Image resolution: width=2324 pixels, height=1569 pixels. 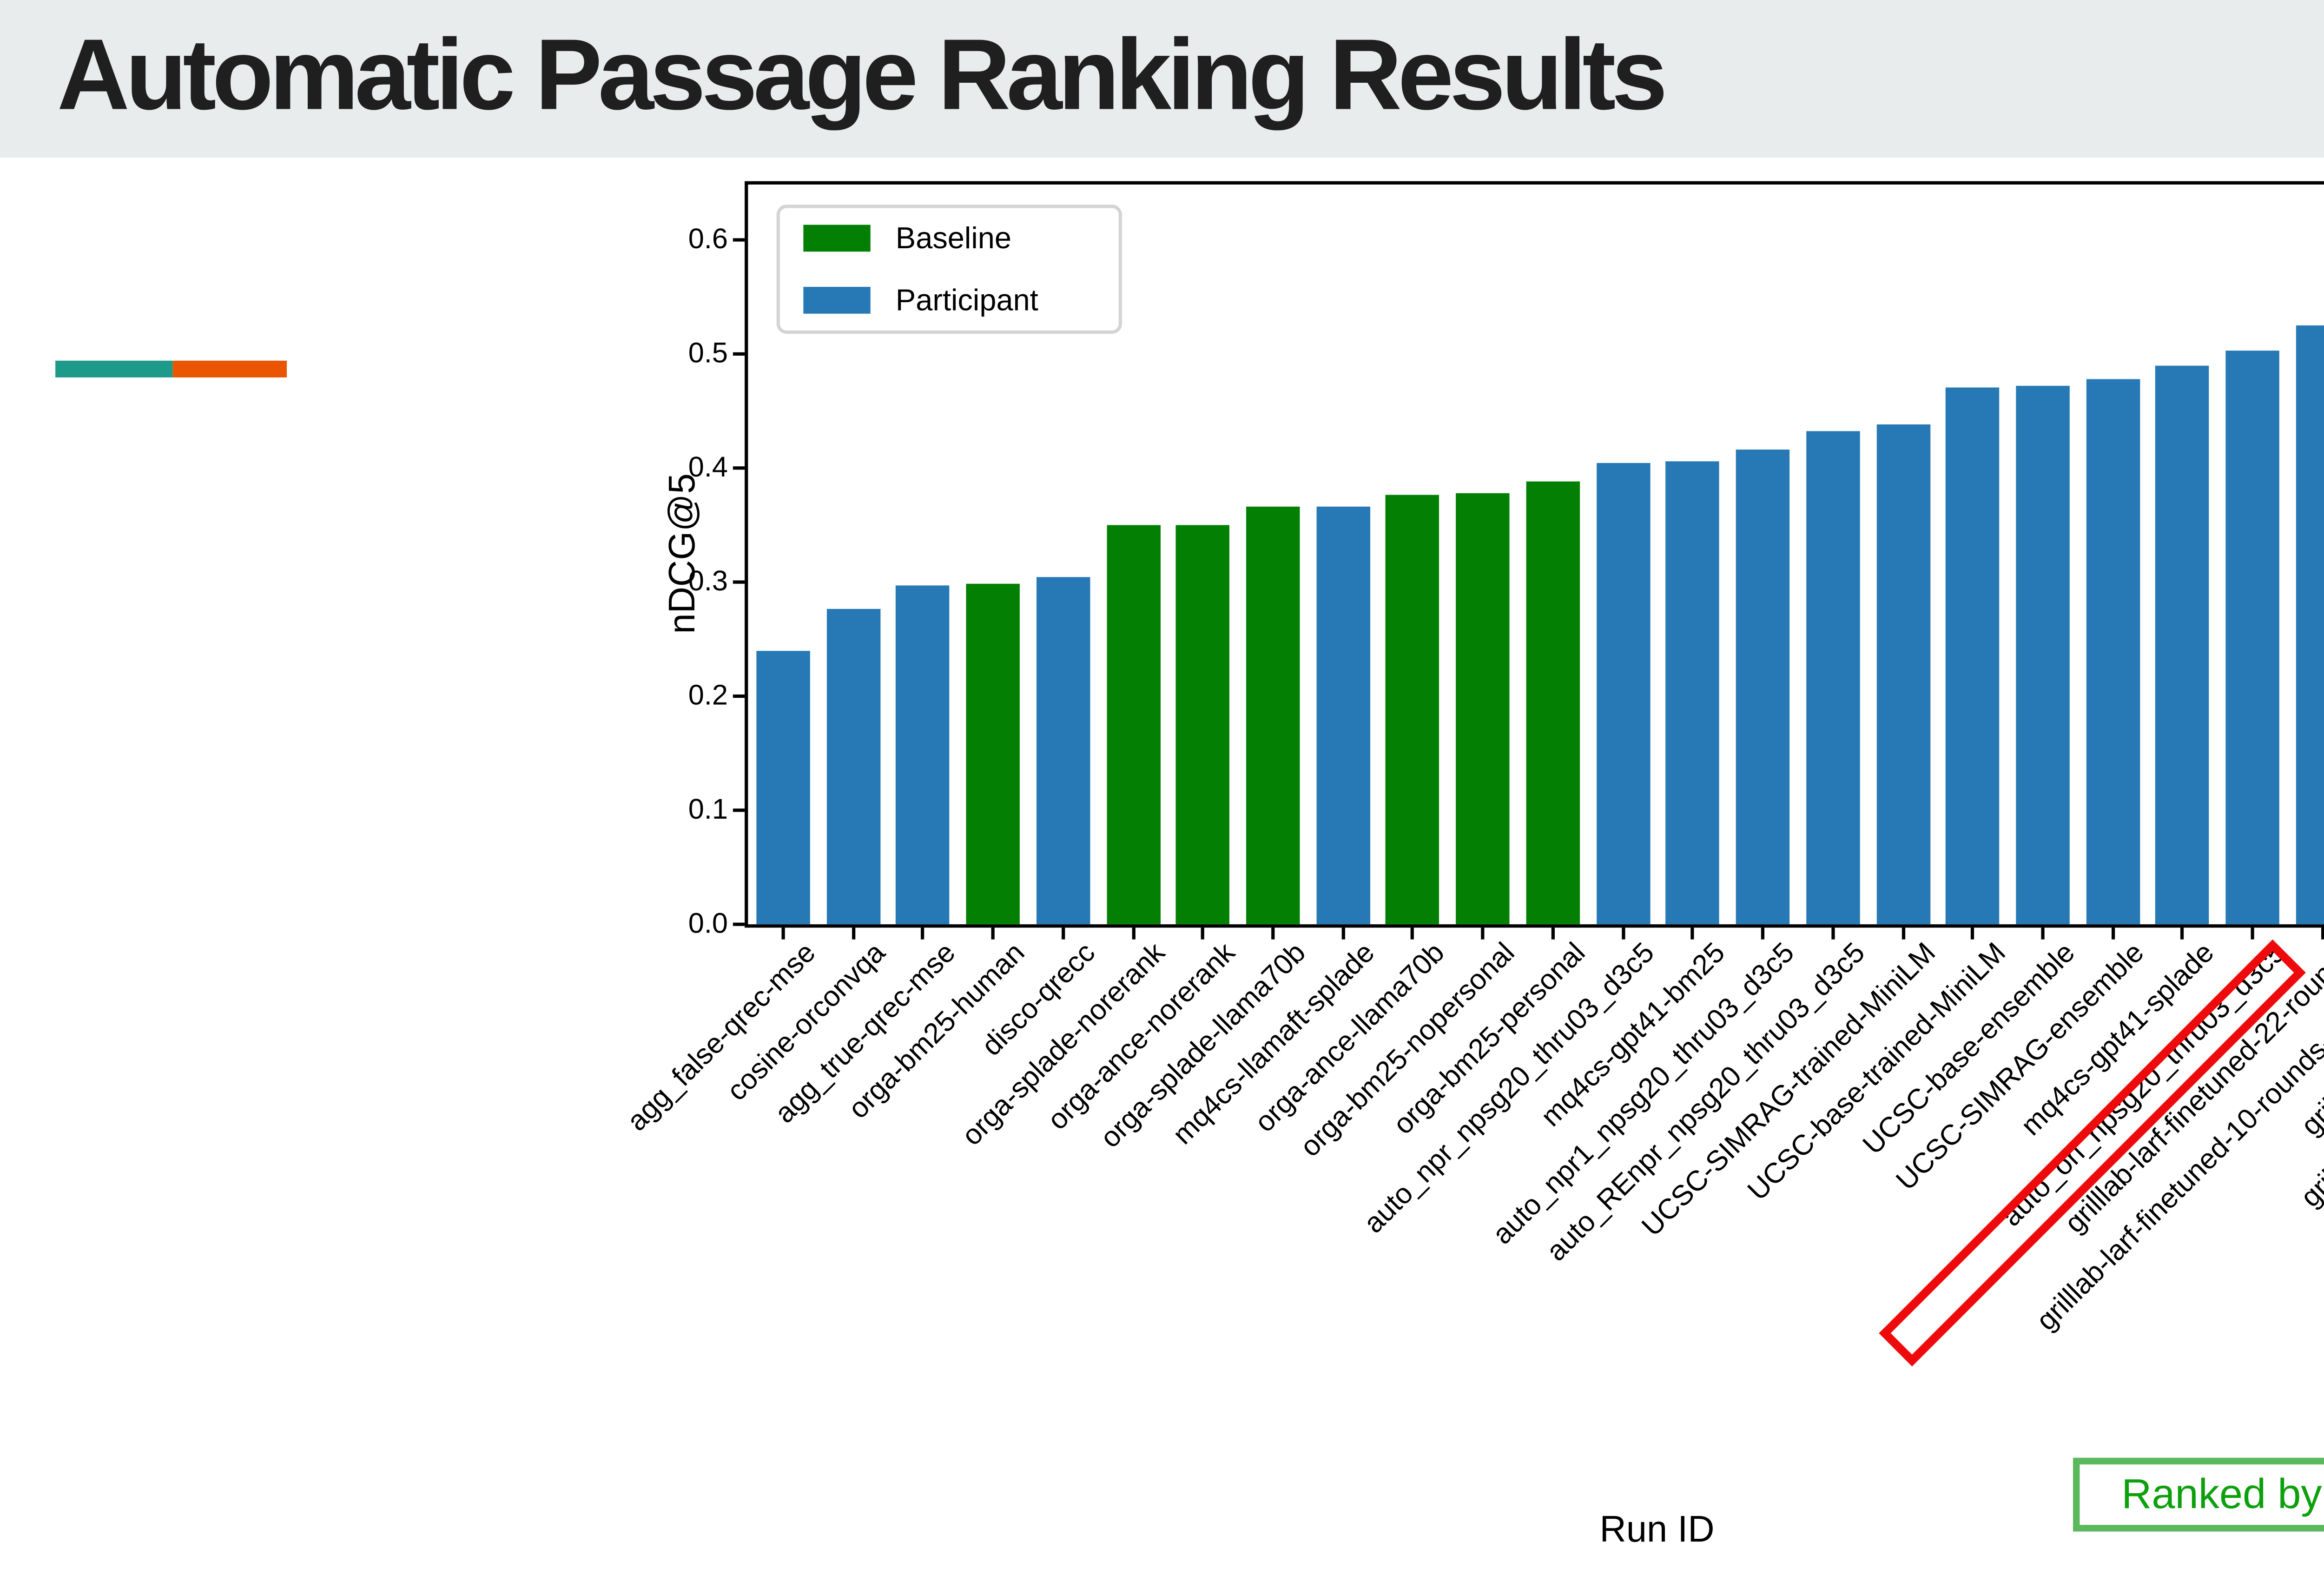 What do you see at coordinates (1483, 709) in the screenshot?
I see `bar-orga-bm25-nopersonal` at bounding box center [1483, 709].